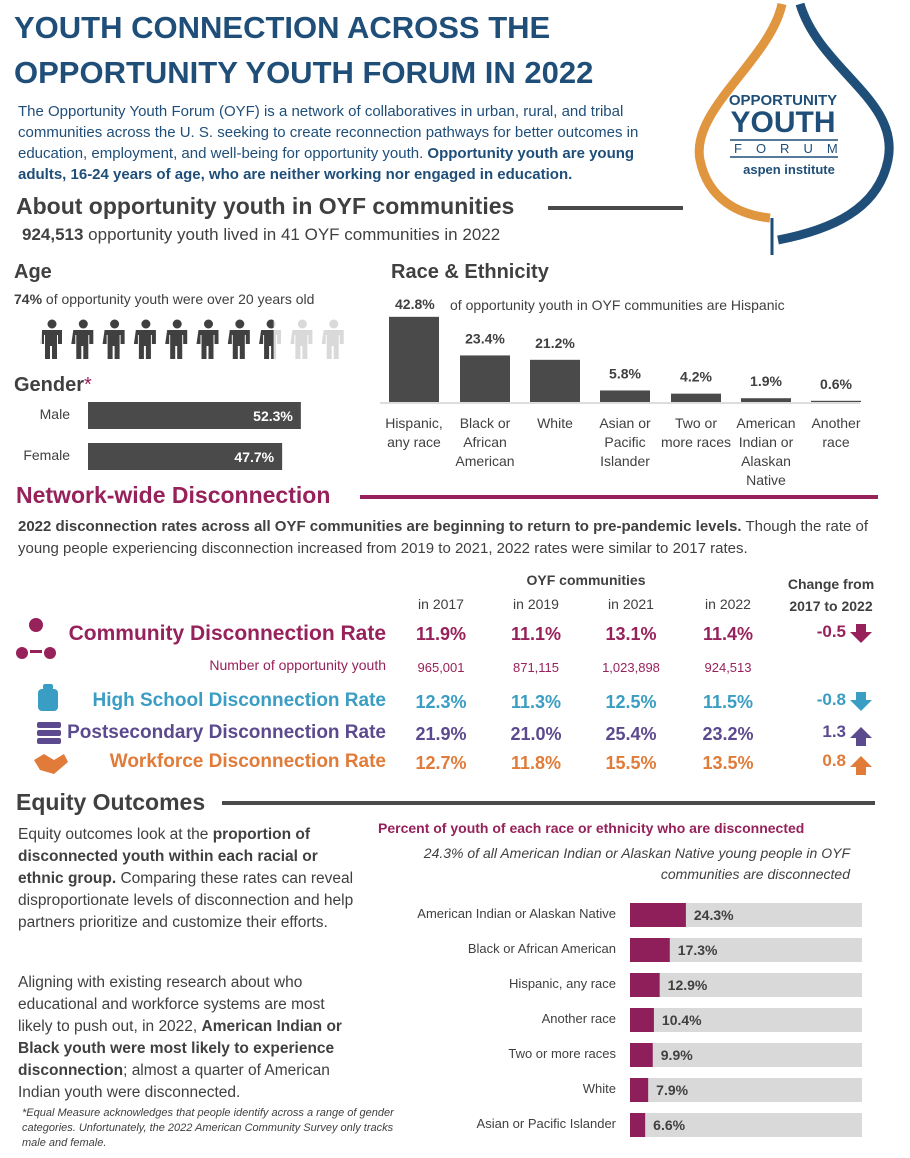 The width and height of the screenshot is (910, 1158). Describe the element at coordinates (861, 736) in the screenshot. I see `arrow-up` at that location.